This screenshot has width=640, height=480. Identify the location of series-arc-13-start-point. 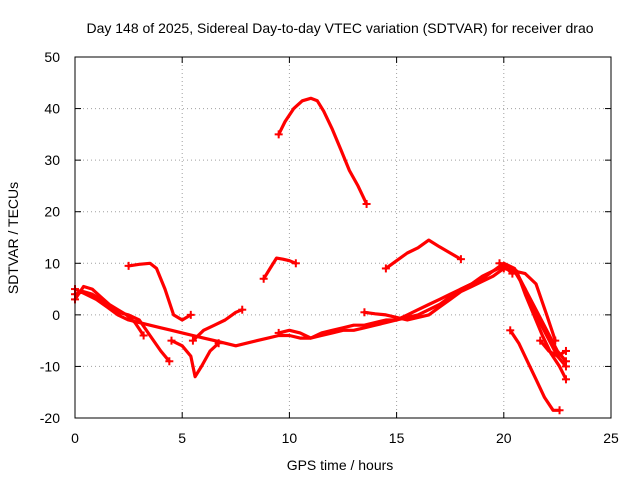
(503, 268).